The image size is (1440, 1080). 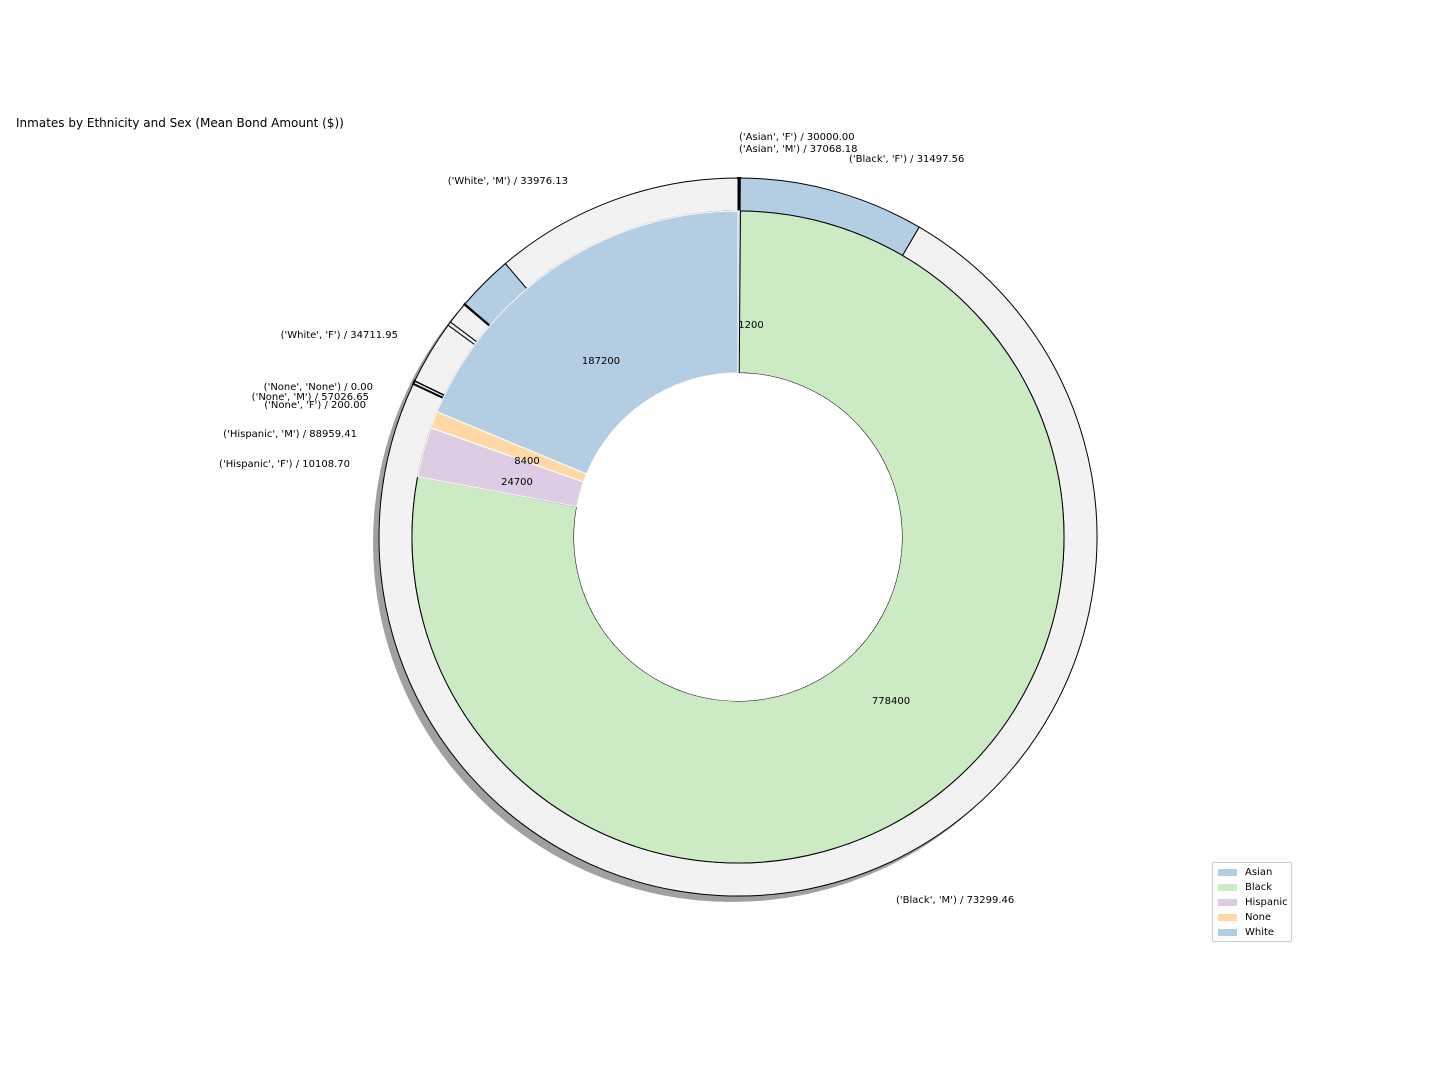 I want to click on outer-slice-label: ('Hispanic', 'M') / 88959.41, so click(x=290, y=434).